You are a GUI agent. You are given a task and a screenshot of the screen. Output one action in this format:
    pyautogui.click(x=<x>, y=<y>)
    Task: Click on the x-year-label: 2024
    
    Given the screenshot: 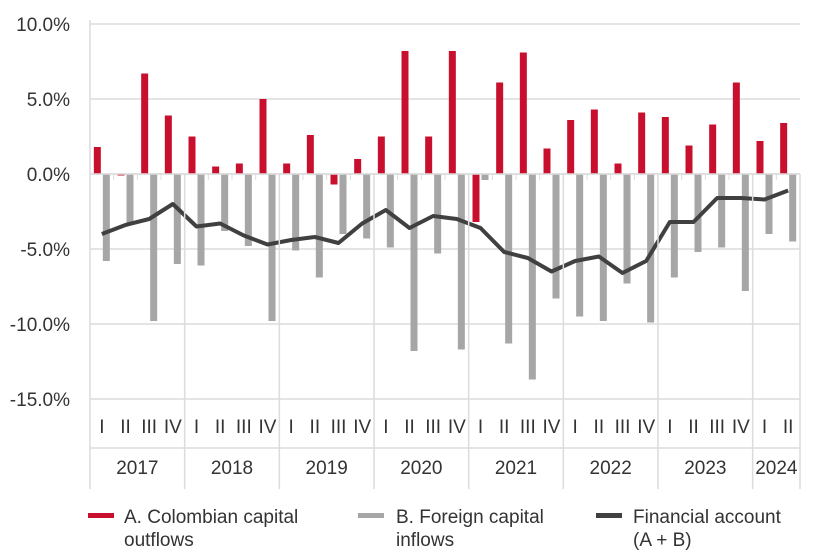 What is the action you would take?
    pyautogui.click(x=776, y=468)
    